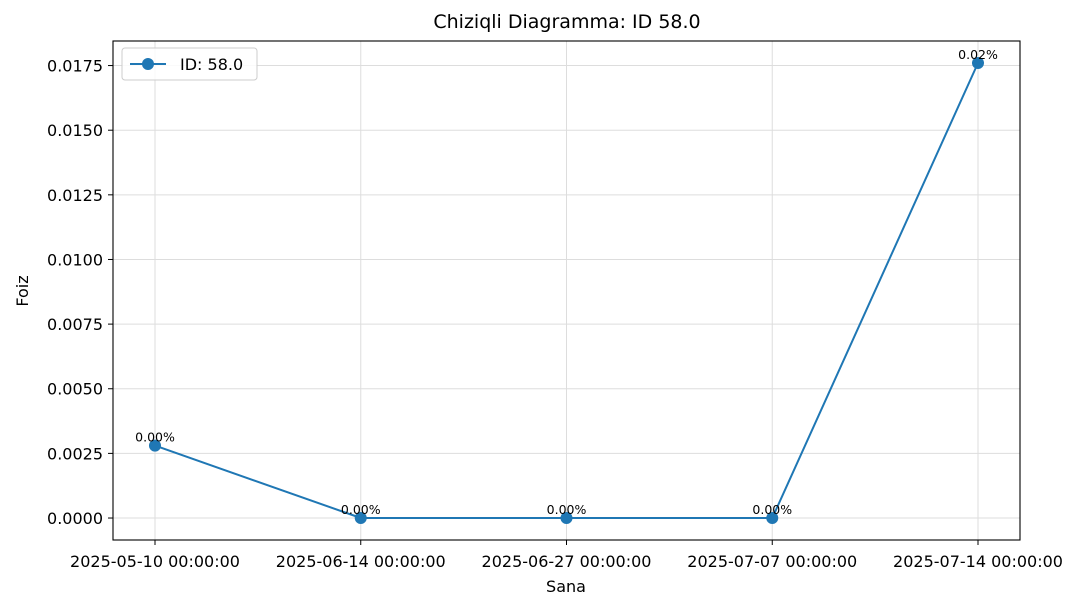 The image size is (1086, 609). What do you see at coordinates (75, 66) in the screenshot?
I see `y-tick-label: 0.0175` at bounding box center [75, 66].